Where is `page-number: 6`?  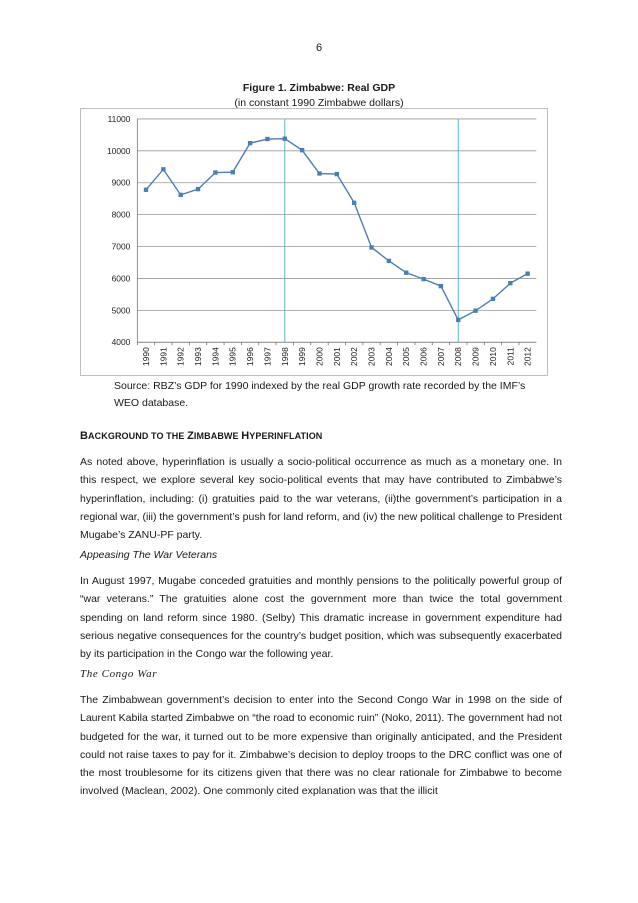
page-number: 6 is located at coordinates (319, 48).